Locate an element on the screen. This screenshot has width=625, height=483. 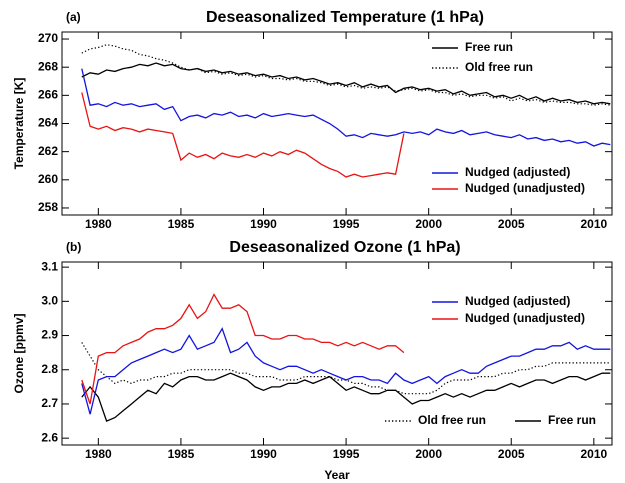
y-axis-label: Temperature [K] is located at coordinates (19, 124).